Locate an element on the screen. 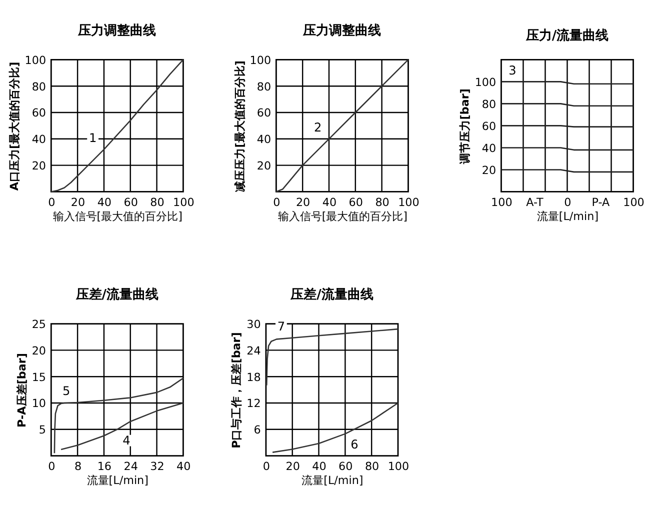 The height and width of the screenshot is (527, 650). y-tick-label: 10 is located at coordinates (39, 403).